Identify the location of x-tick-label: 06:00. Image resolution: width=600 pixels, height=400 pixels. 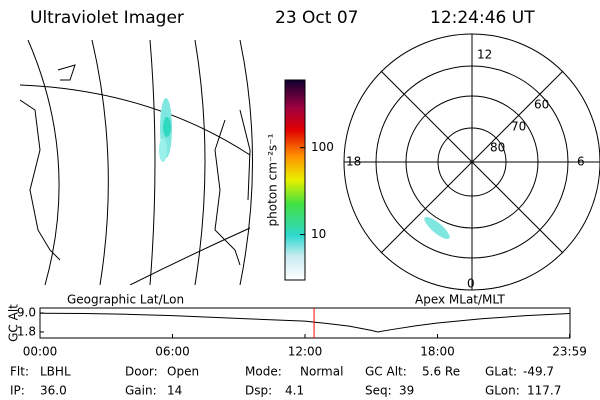
(172, 352).